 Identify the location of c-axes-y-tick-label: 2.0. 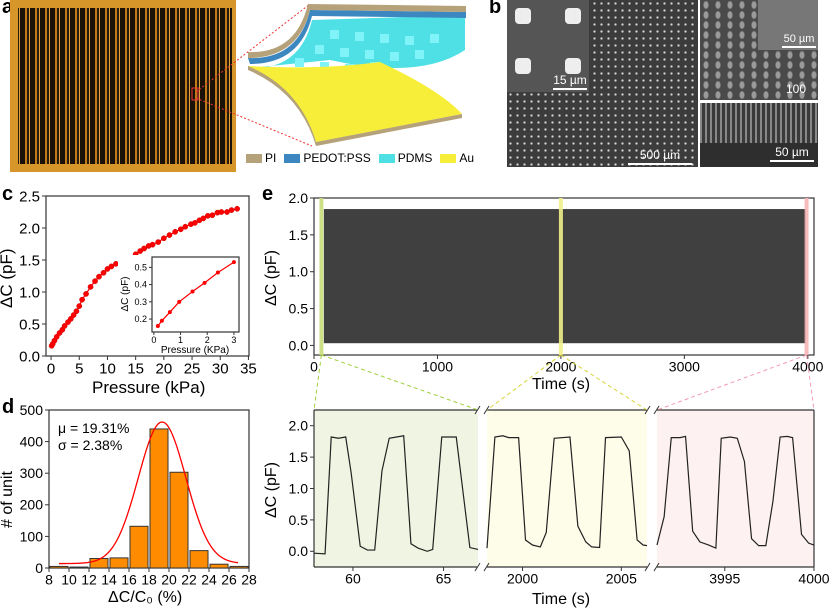
(29, 228).